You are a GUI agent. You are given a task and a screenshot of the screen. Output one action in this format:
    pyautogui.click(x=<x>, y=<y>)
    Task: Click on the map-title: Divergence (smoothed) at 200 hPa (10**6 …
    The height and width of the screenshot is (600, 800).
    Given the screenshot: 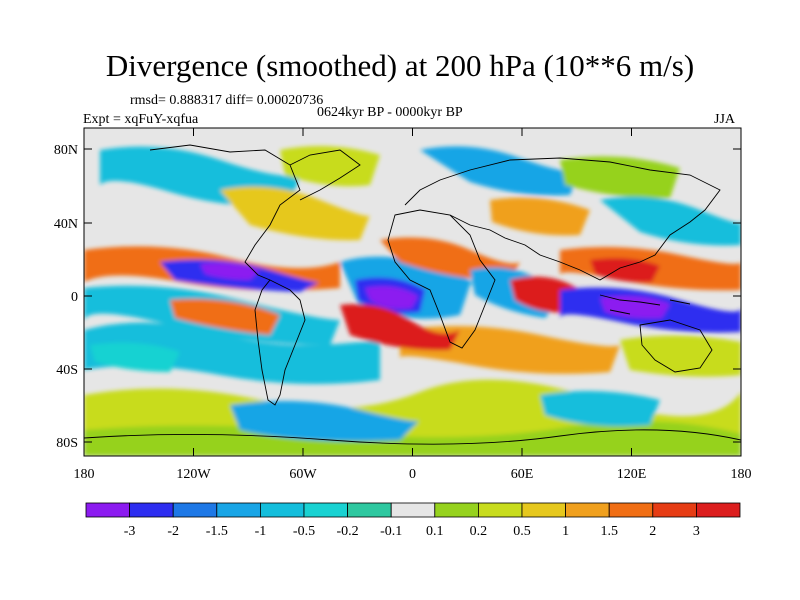 What is the action you would take?
    pyautogui.click(x=400, y=65)
    